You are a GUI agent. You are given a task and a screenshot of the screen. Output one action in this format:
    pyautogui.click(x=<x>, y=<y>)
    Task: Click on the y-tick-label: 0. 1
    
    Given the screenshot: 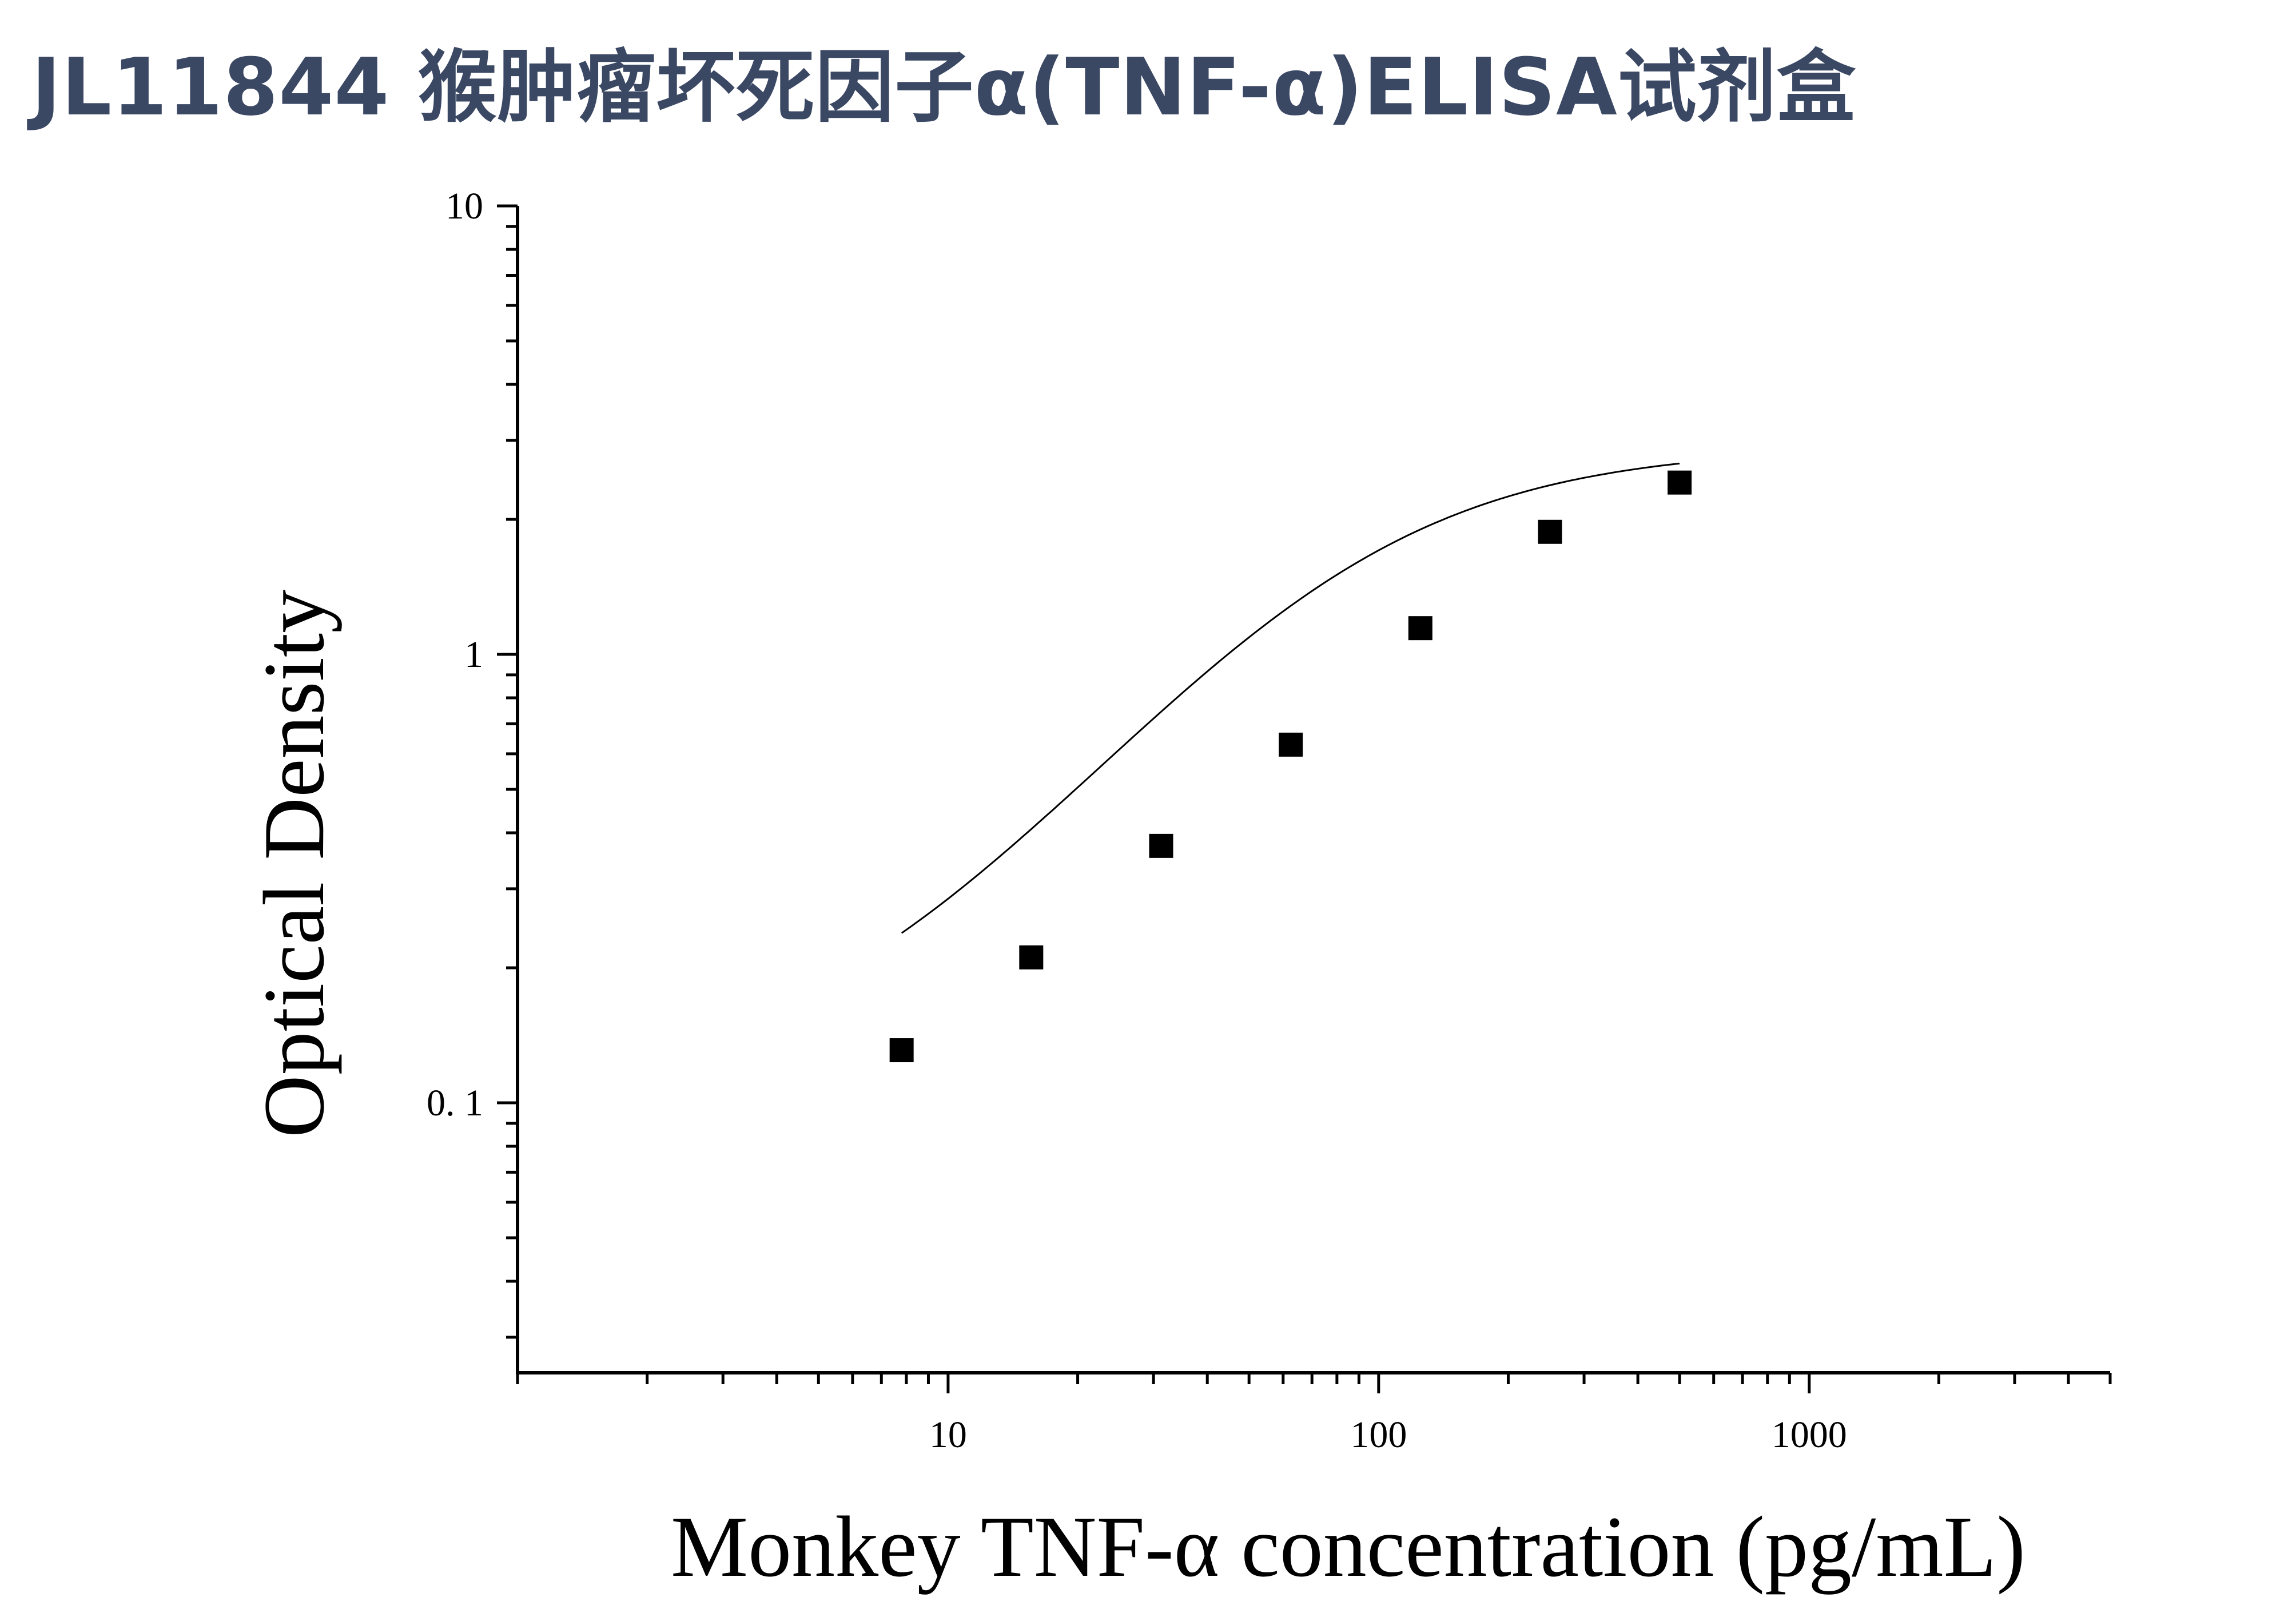 What is the action you would take?
    pyautogui.click(x=455, y=1103)
    